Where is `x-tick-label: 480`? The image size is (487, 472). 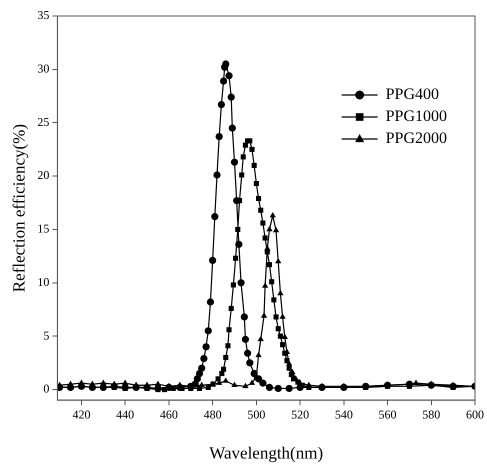 x-tick-label: 480 is located at coordinates (213, 415).